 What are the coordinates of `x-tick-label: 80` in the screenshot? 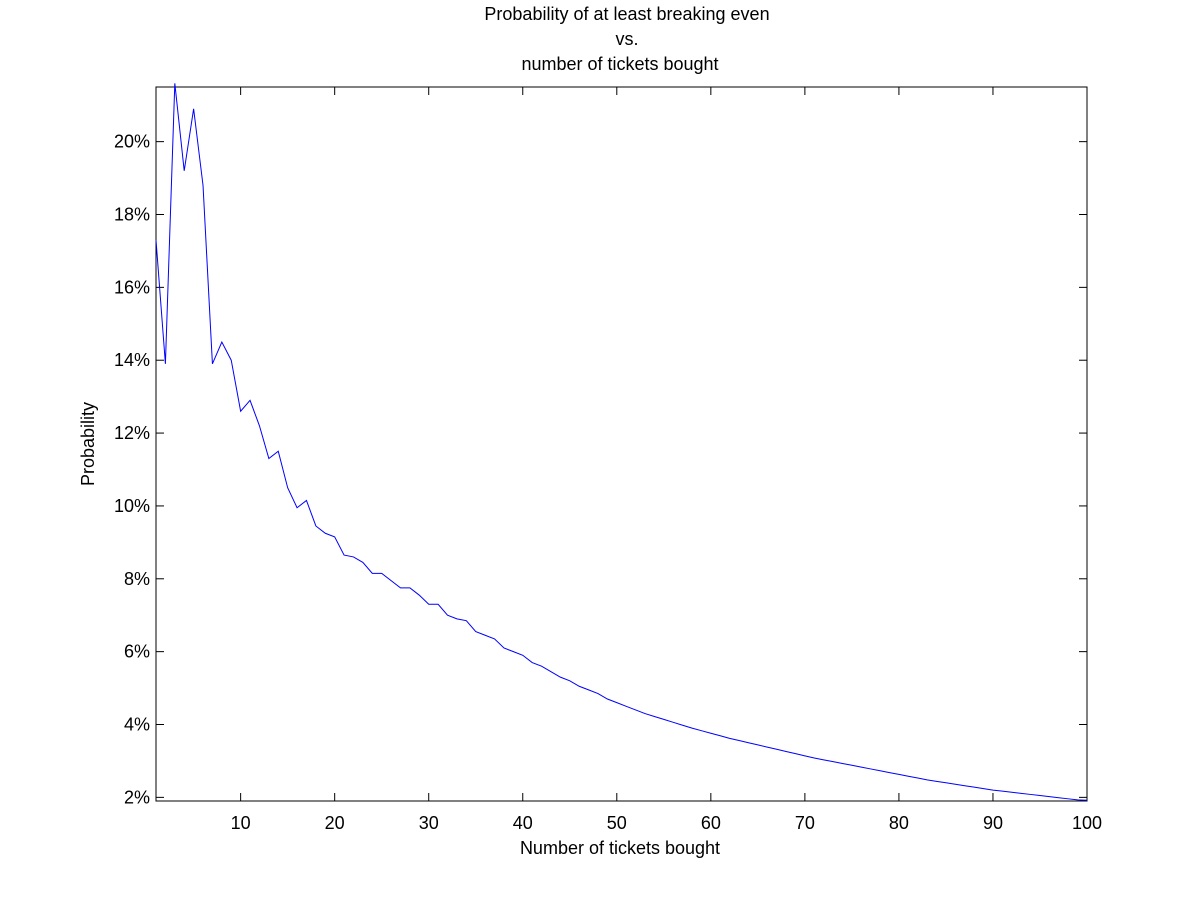 It's located at (899, 823).